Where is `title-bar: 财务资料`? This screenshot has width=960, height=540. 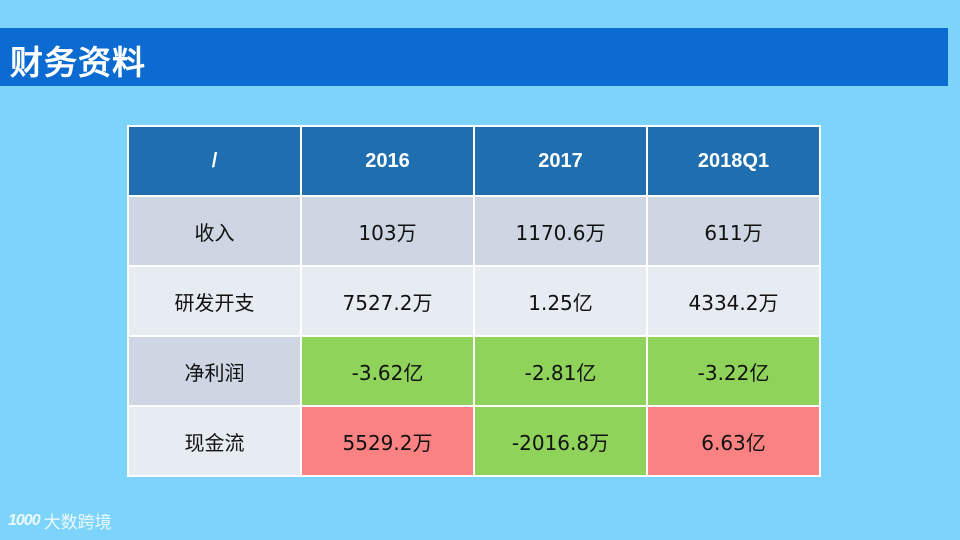
title-bar: 财务资料 is located at coordinates (474, 57).